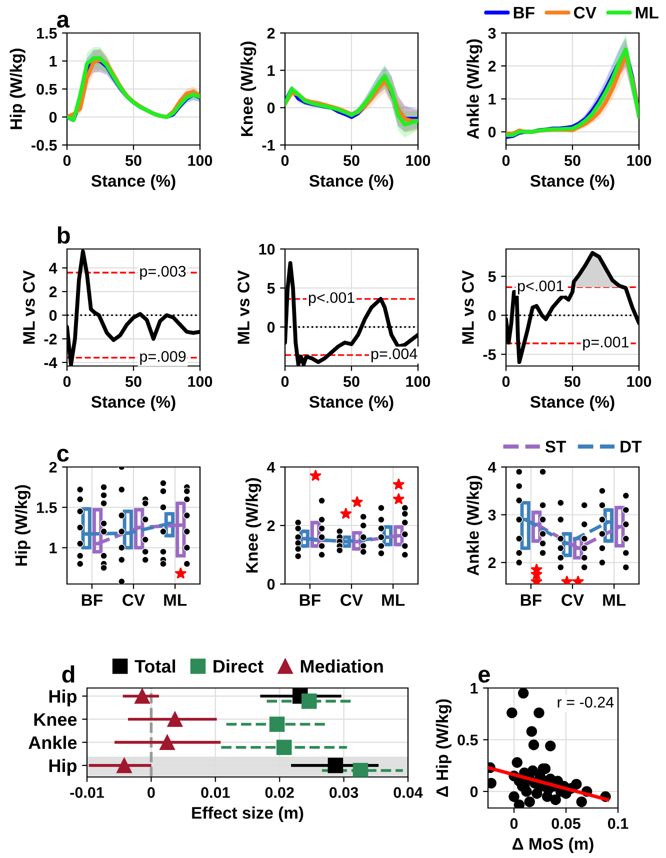 The image size is (666, 858). Describe the element at coordinates (489, 354) in the screenshot. I see `y-tick-label: -5` at that location.